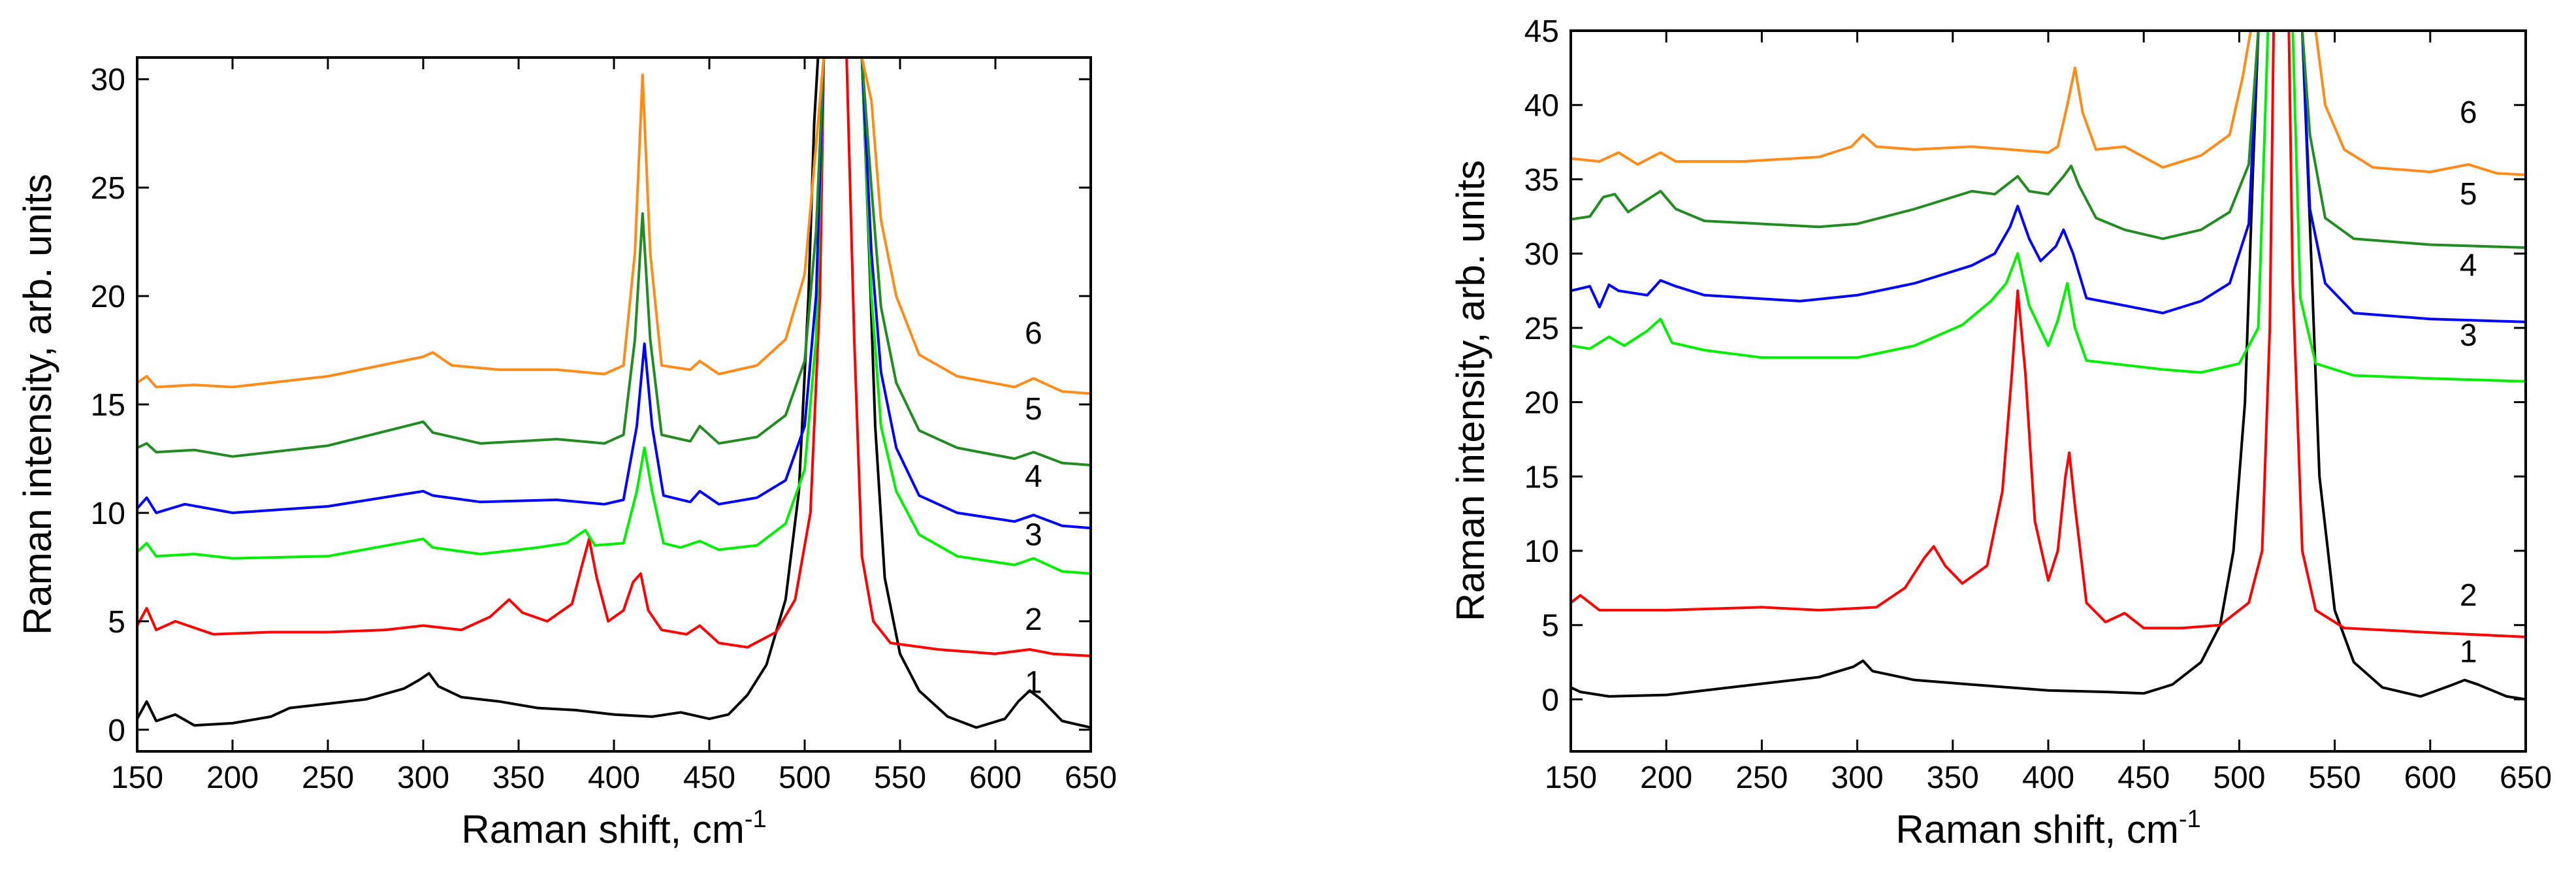  What do you see at coordinates (1541, 477) in the screenshot?
I see `y-tick-label-right-15: 15` at bounding box center [1541, 477].